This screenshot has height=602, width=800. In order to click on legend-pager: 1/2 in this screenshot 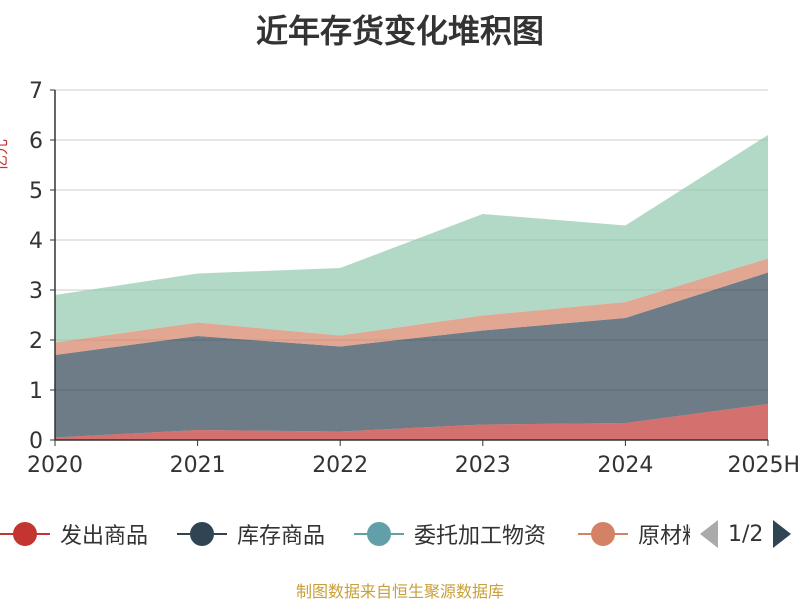, I will do `click(746, 534)`.